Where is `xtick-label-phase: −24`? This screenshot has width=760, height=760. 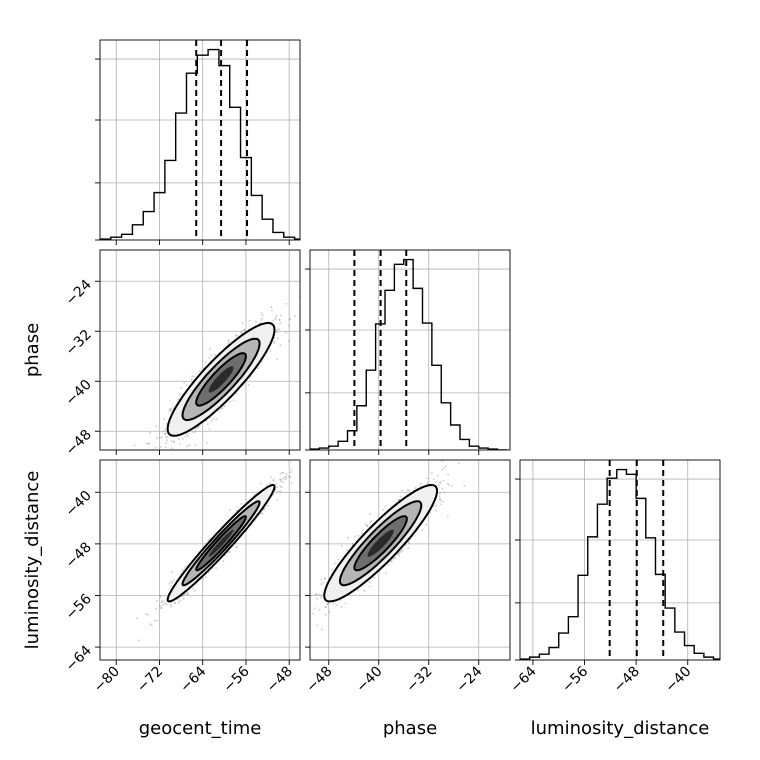
xtick-label-phase: −24 is located at coordinates (469, 679).